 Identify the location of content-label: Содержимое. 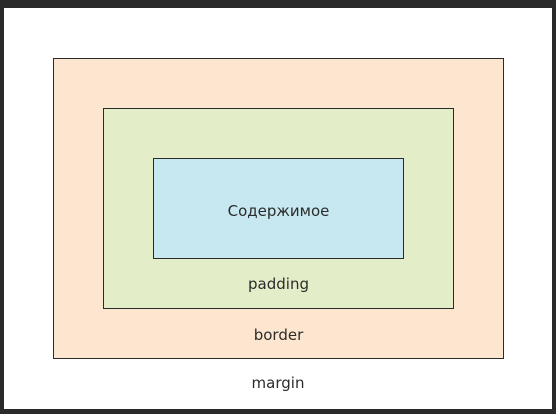
(278, 211).